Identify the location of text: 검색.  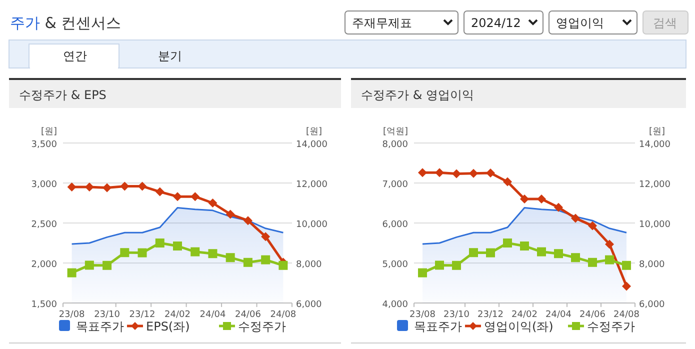
(665, 23).